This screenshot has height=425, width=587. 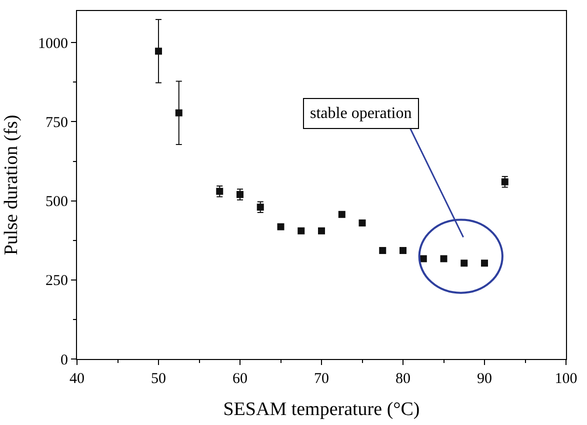 What do you see at coordinates (566, 379) in the screenshot?
I see `x-tick-label: 100` at bounding box center [566, 379].